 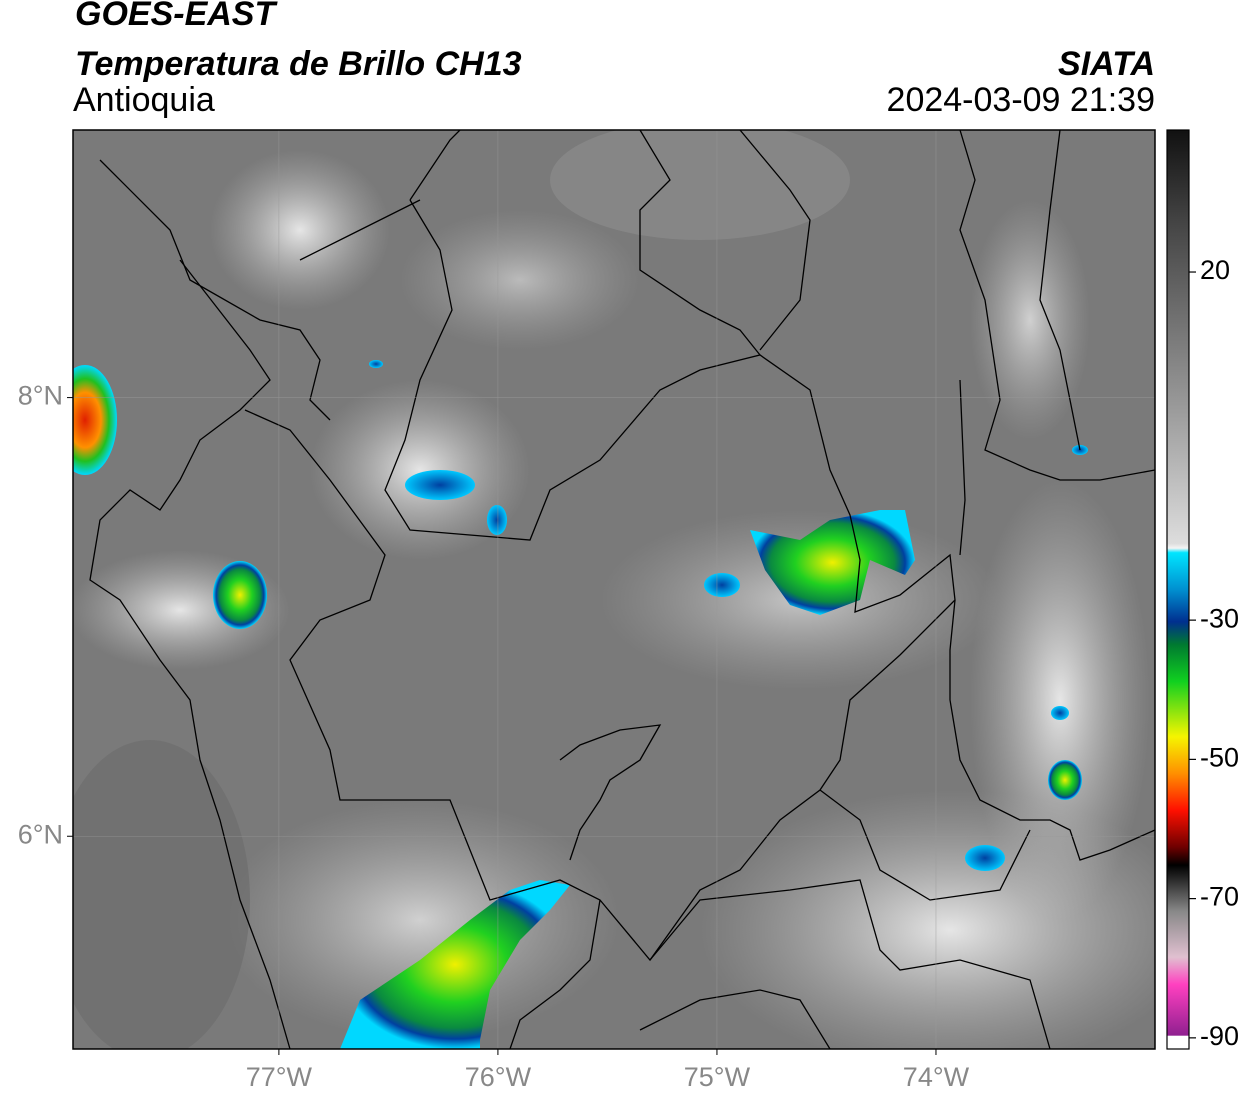 I want to click on colorbar-tick-label: -70, so click(x=1219, y=897).